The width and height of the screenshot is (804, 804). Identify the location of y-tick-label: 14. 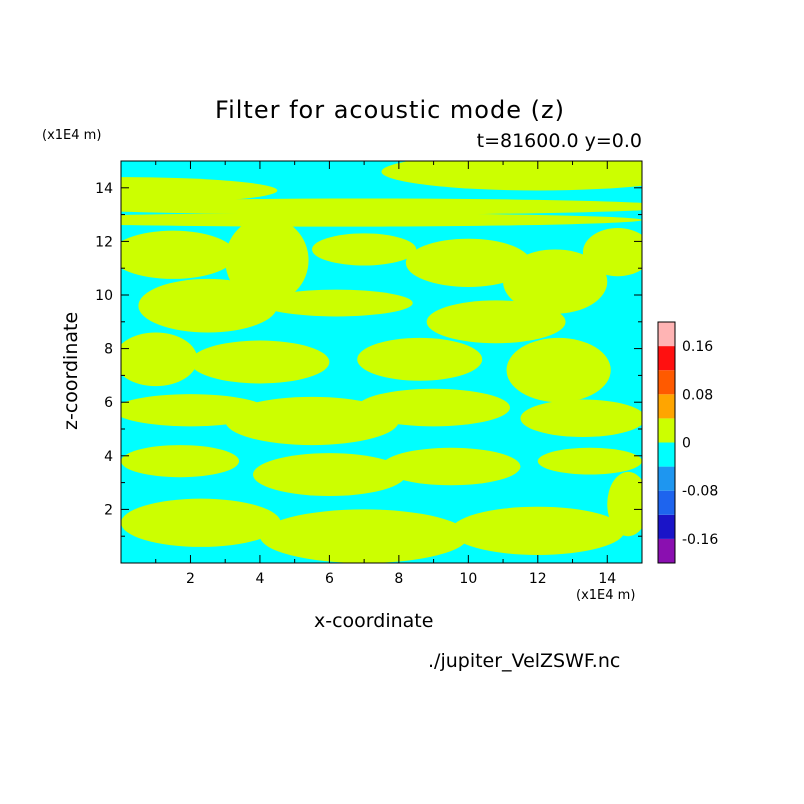
(104, 189).